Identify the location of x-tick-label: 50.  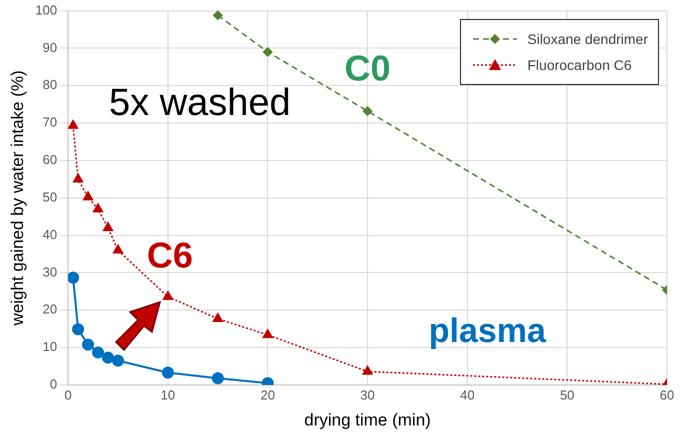
(567, 394).